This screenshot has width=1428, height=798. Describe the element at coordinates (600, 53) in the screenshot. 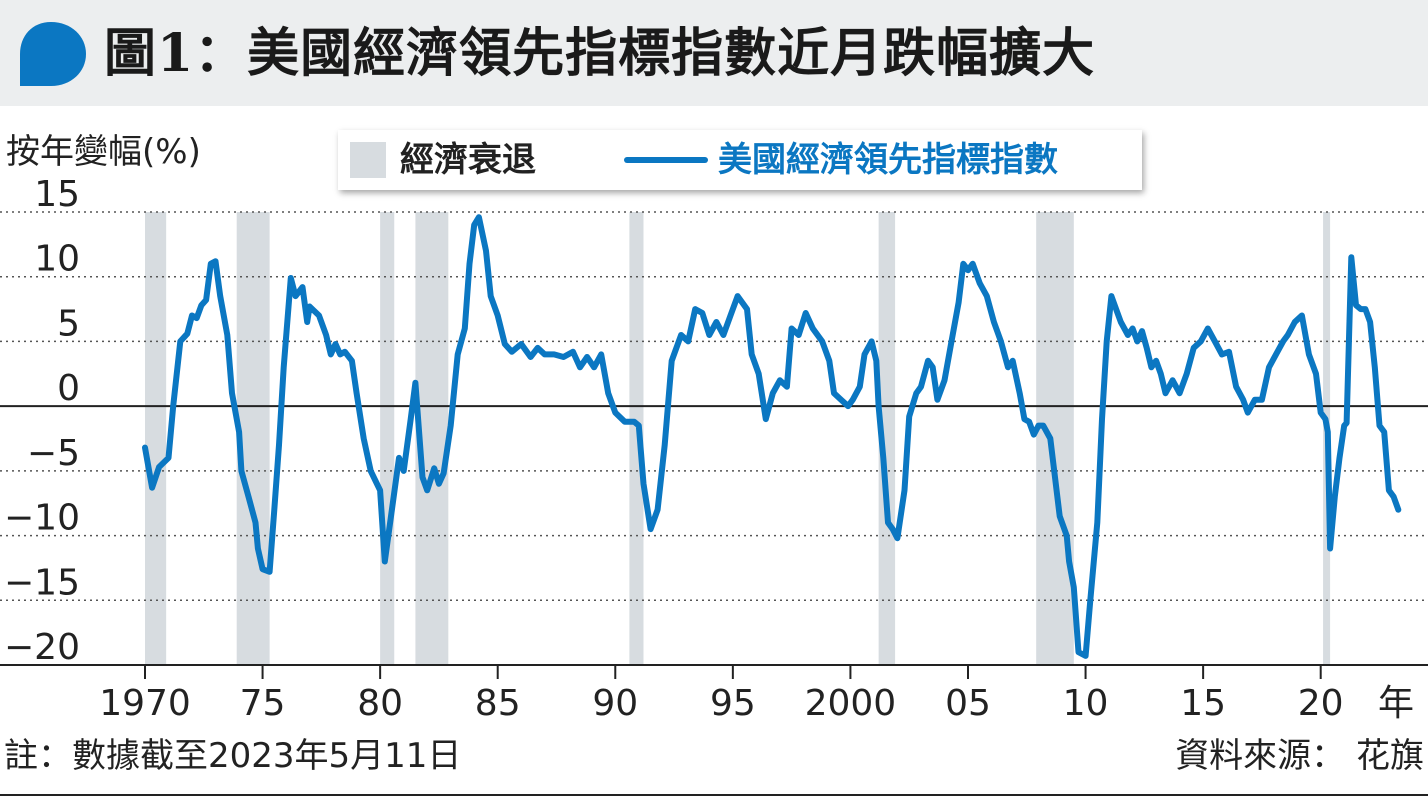

I see `chart-title: 圖1：美國經濟領先指標指數近月跌幅擴大` at that location.